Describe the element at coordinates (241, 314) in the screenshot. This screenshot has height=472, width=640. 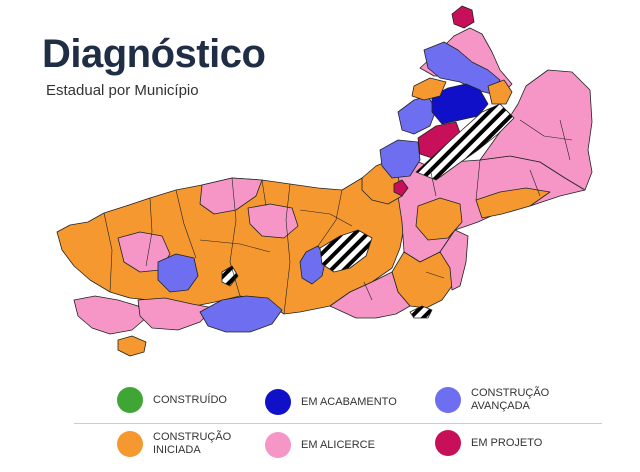
I see `region-construcao-avancada-bay` at that location.